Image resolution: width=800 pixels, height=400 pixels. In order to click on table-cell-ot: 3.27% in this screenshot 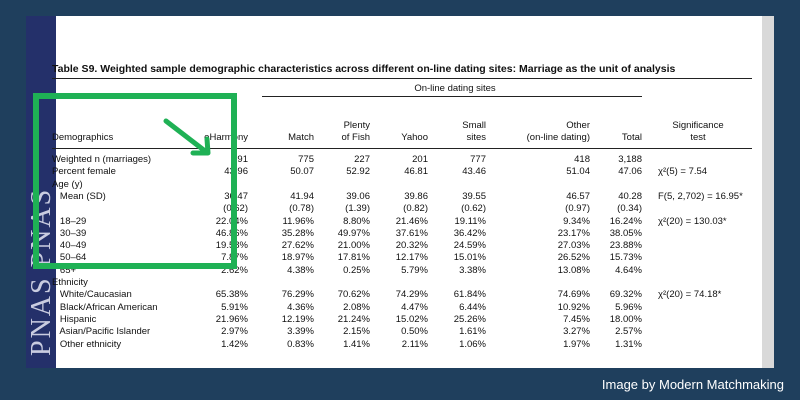, I will do `click(576, 332)`.